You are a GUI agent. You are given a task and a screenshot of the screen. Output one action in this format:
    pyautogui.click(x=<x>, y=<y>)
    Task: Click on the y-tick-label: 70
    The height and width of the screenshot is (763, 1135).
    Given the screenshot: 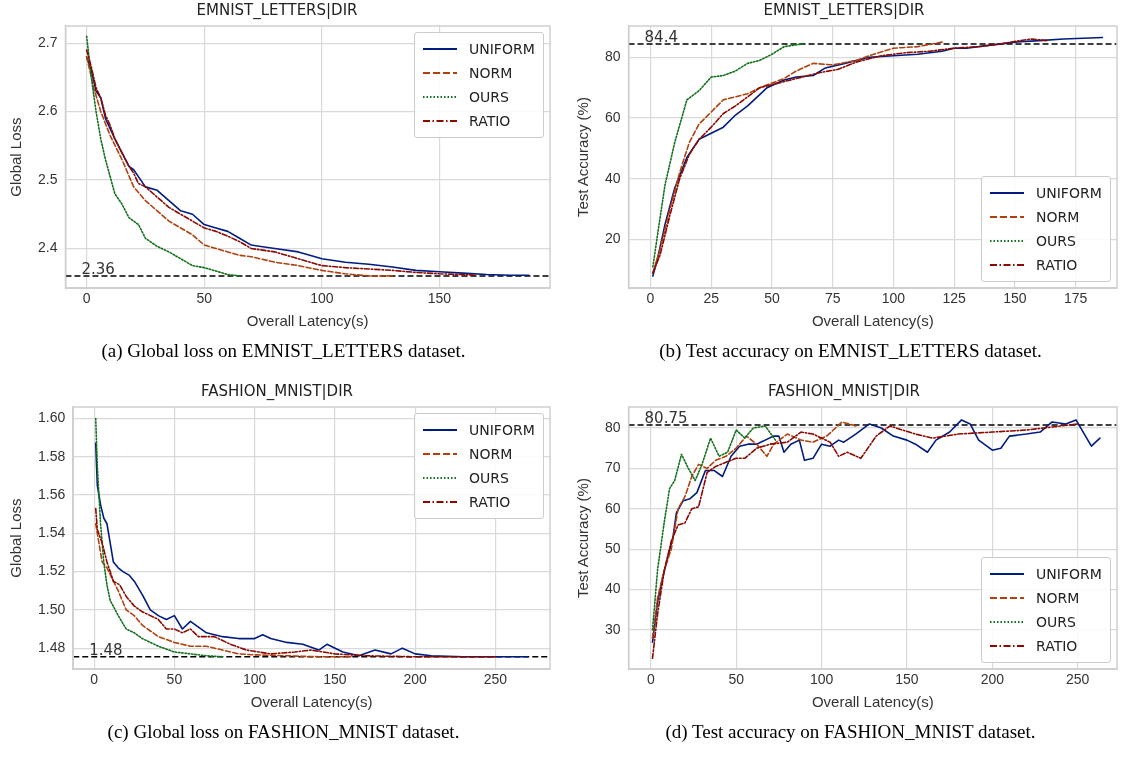 What is the action you would take?
    pyautogui.click(x=612, y=467)
    